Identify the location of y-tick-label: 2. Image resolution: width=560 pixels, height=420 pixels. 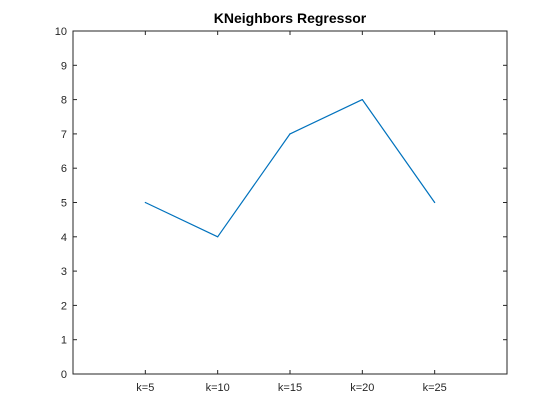
(64, 306).